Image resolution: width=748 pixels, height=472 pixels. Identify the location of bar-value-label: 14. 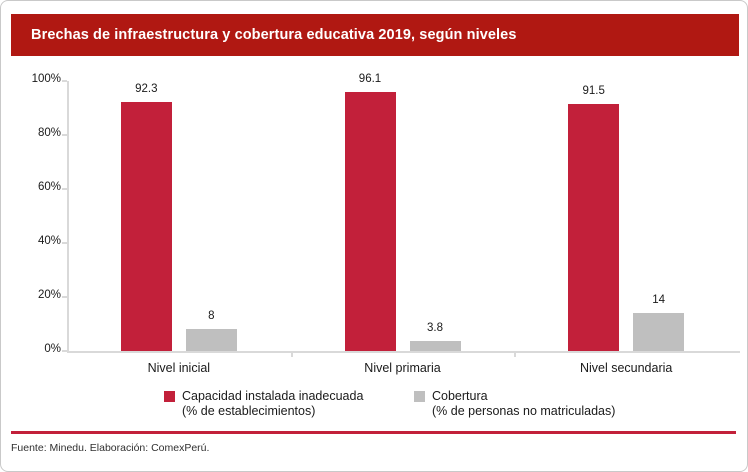
(659, 300).